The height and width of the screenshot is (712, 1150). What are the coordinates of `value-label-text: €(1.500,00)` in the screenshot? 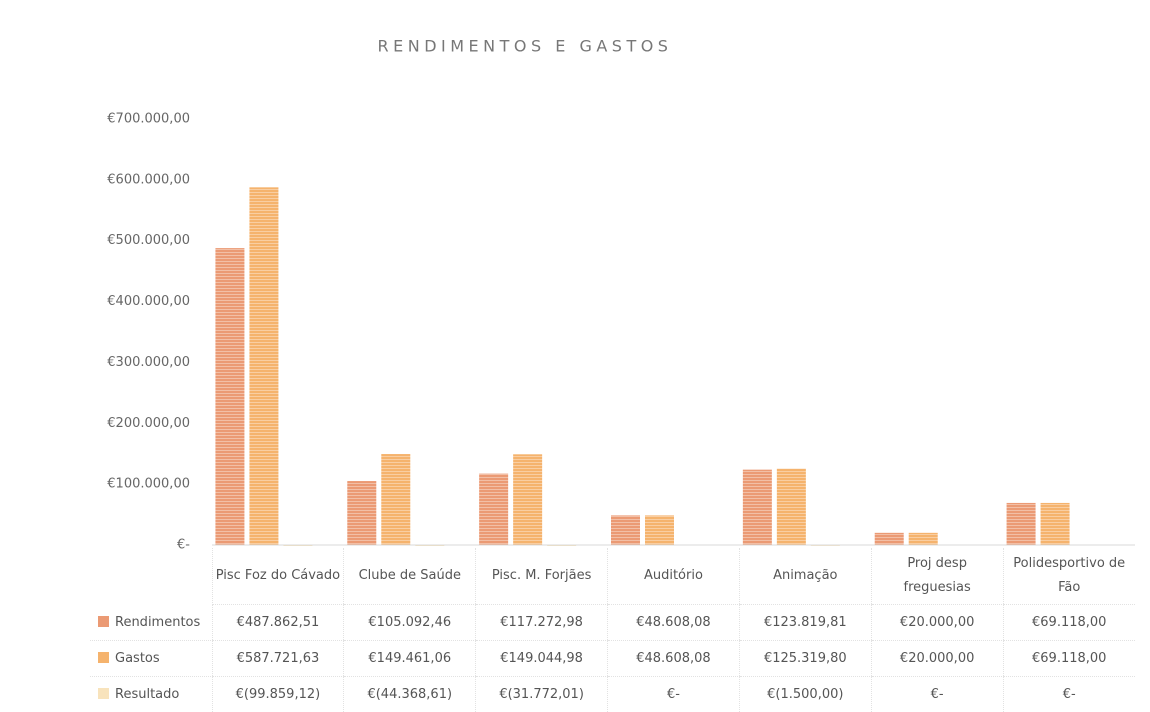 It's located at (805, 694).